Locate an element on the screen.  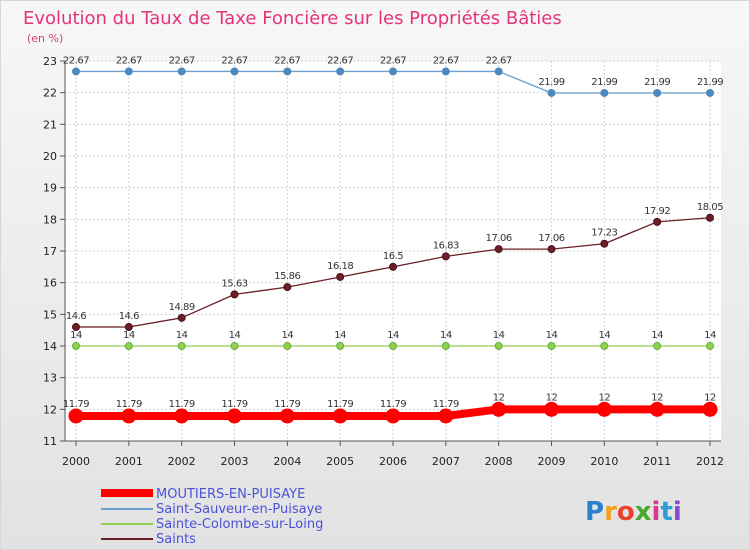
x-tick-label: 2009 is located at coordinates (552, 461).